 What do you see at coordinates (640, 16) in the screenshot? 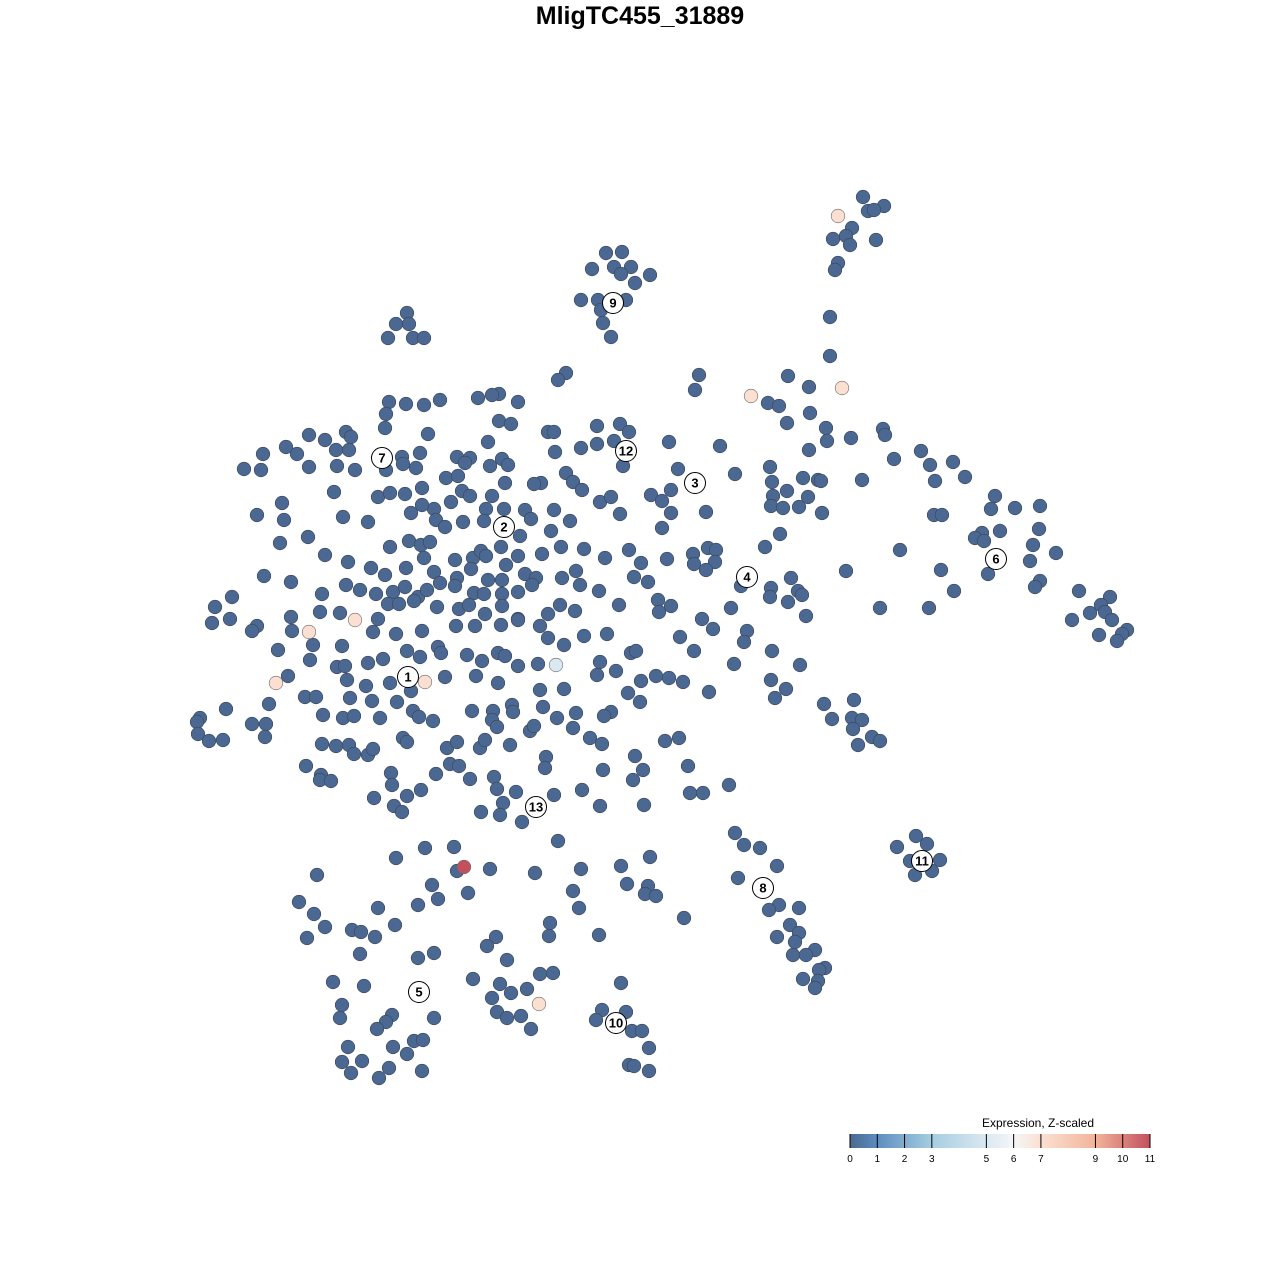
I see `chart-title: MligTC455_31889` at bounding box center [640, 16].